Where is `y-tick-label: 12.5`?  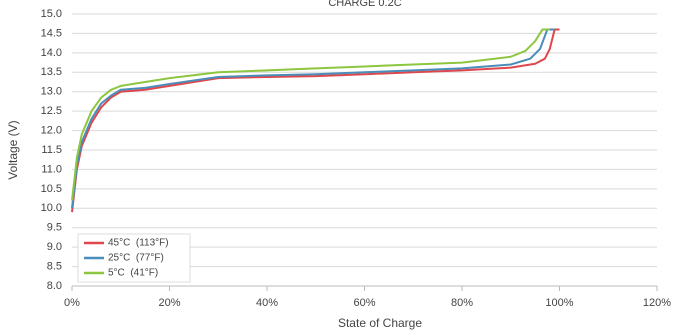 y-tick-label: 12.5 is located at coordinates (51, 111).